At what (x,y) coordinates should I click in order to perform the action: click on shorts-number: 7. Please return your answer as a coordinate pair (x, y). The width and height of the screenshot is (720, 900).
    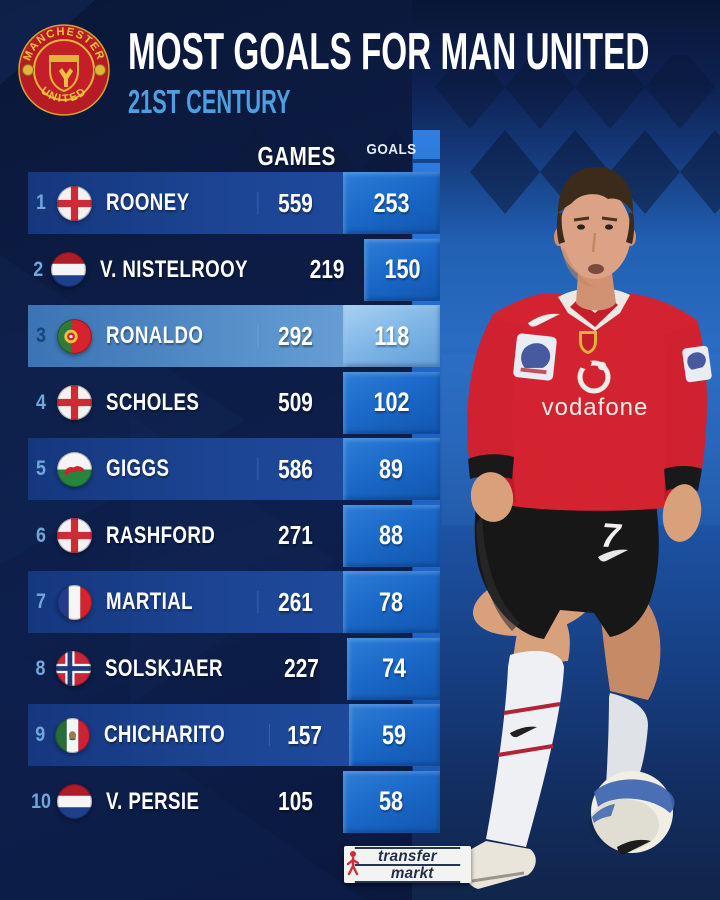
    Looking at the image, I should click on (612, 535).